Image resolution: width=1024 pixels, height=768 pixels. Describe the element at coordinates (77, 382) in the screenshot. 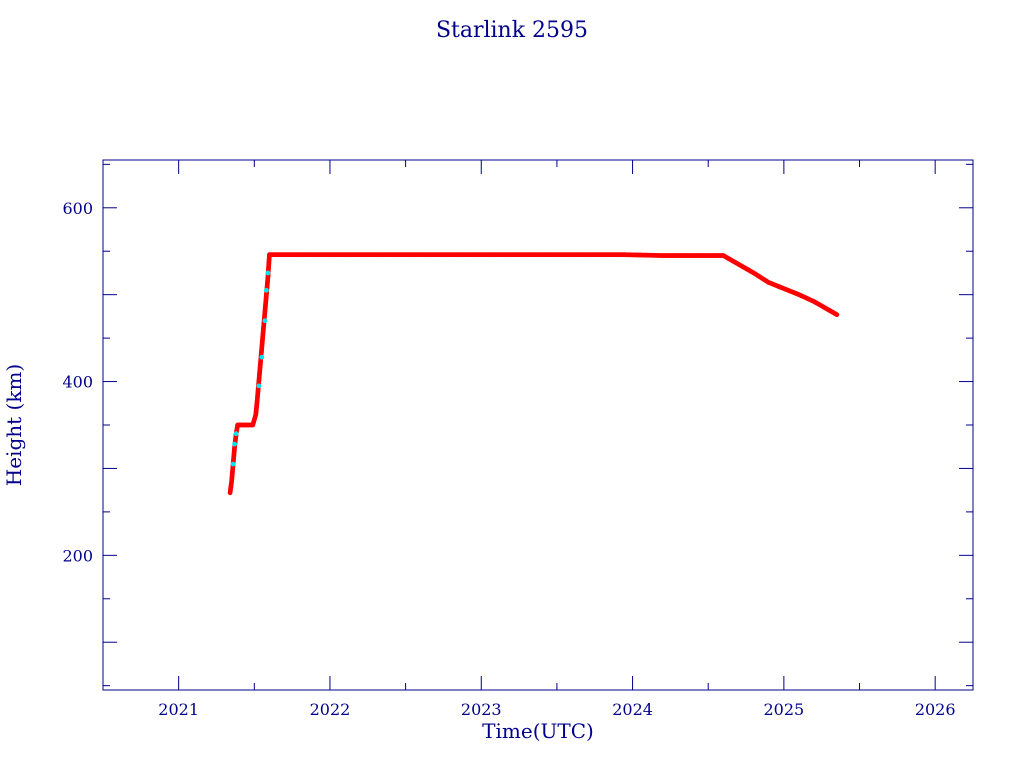

I see `y-tick-label: 400` at that location.